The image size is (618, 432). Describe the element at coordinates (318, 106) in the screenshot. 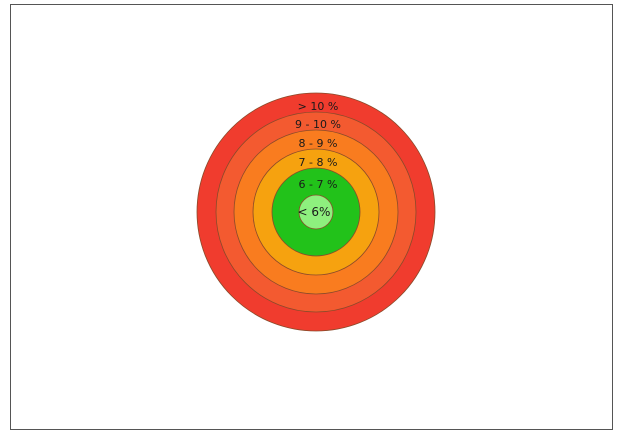

I see `ring-label-0: > 10 %` at that location.